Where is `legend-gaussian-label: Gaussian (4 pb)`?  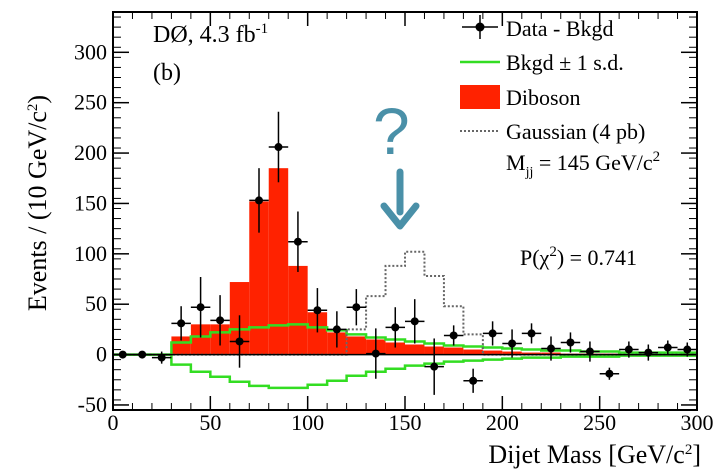 legend-gaussian-label: Gaussian (4 pb) is located at coordinates (576, 131).